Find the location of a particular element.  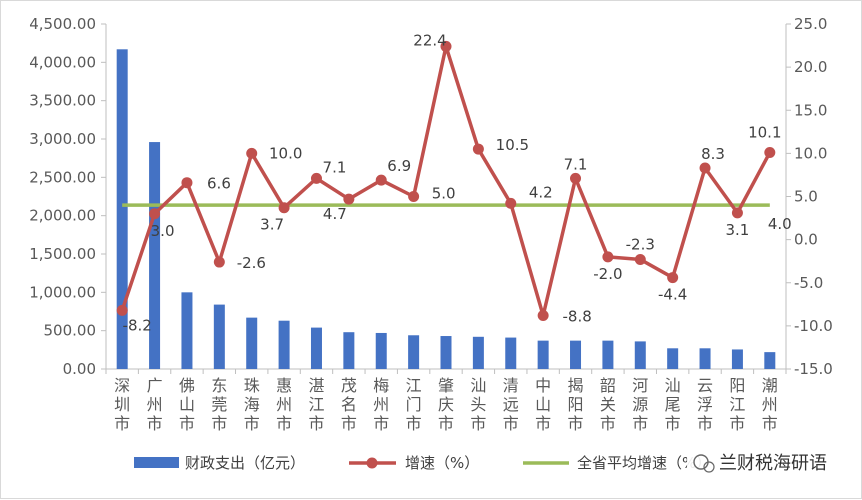

category-label: 湛江市 is located at coordinates (316, 404).